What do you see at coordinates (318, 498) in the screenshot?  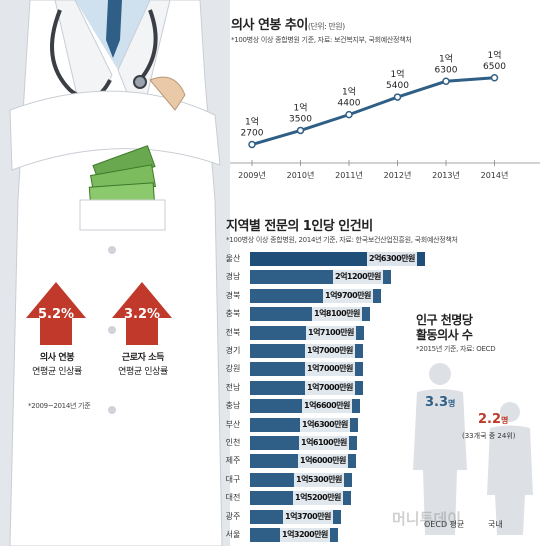 I see `cost-value-label: 1억5200만원` at bounding box center [318, 498].